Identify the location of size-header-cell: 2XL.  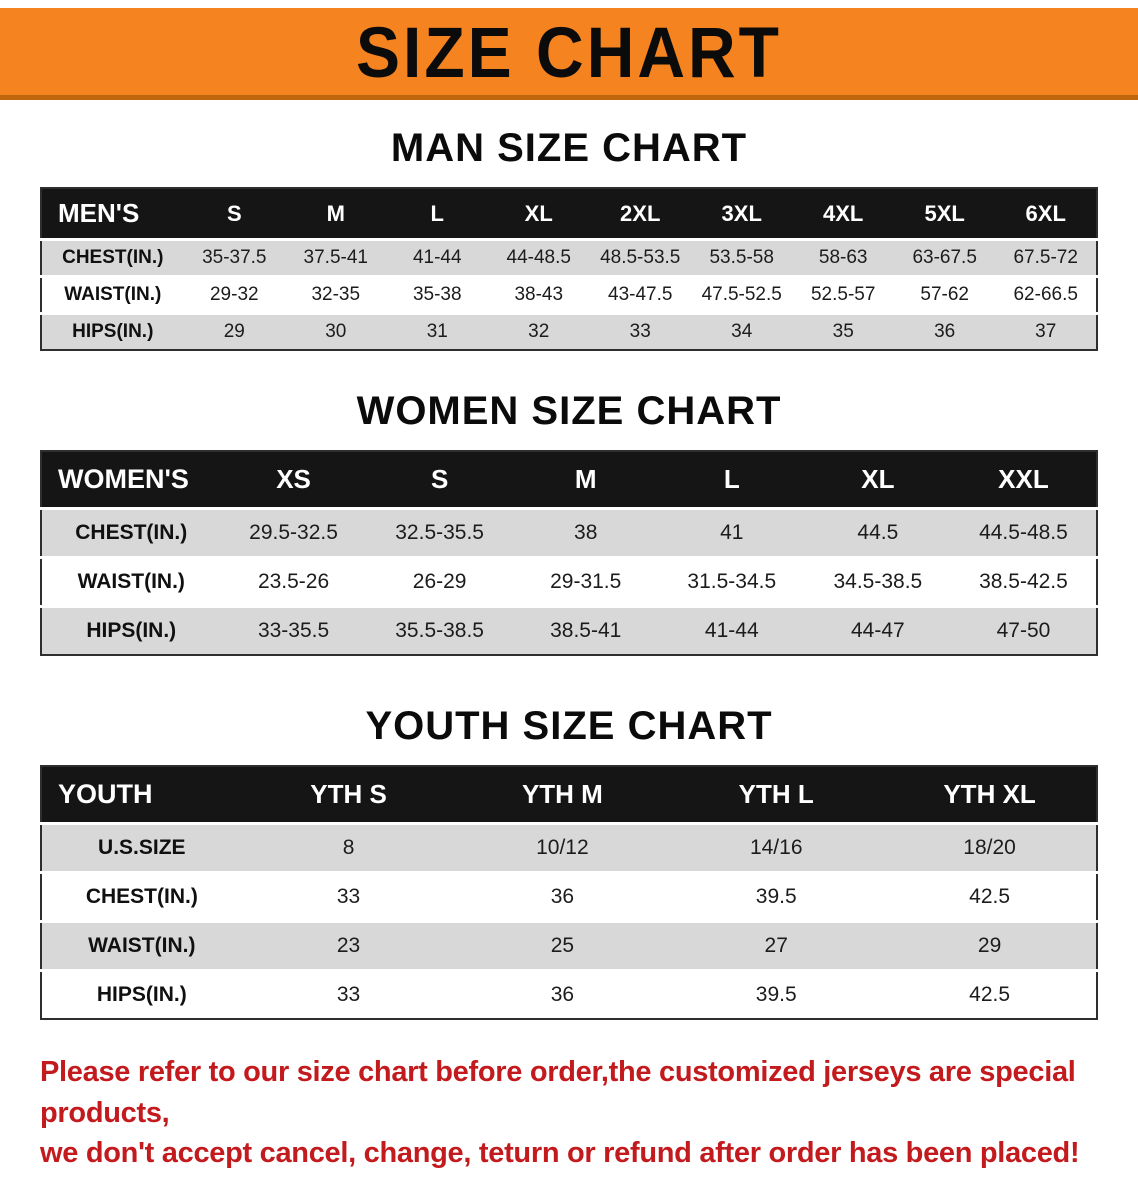
(640, 214).